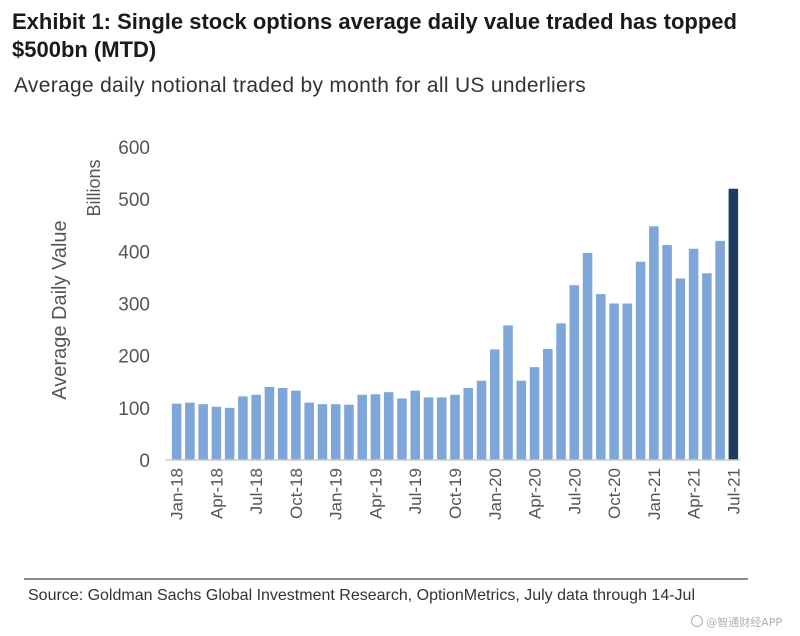 The image size is (800, 636). What do you see at coordinates (134, 148) in the screenshot?
I see `y-tick-label: 600` at bounding box center [134, 148].